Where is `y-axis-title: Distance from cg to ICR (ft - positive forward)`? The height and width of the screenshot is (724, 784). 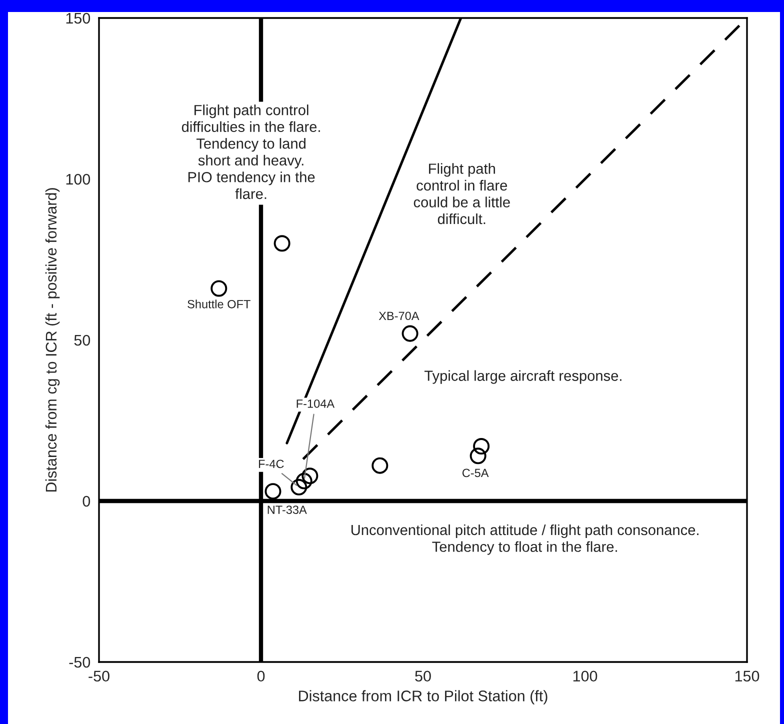
y-axis-title: Distance from cg to ICR (ft - positive forward) is located at coordinates (52, 340).